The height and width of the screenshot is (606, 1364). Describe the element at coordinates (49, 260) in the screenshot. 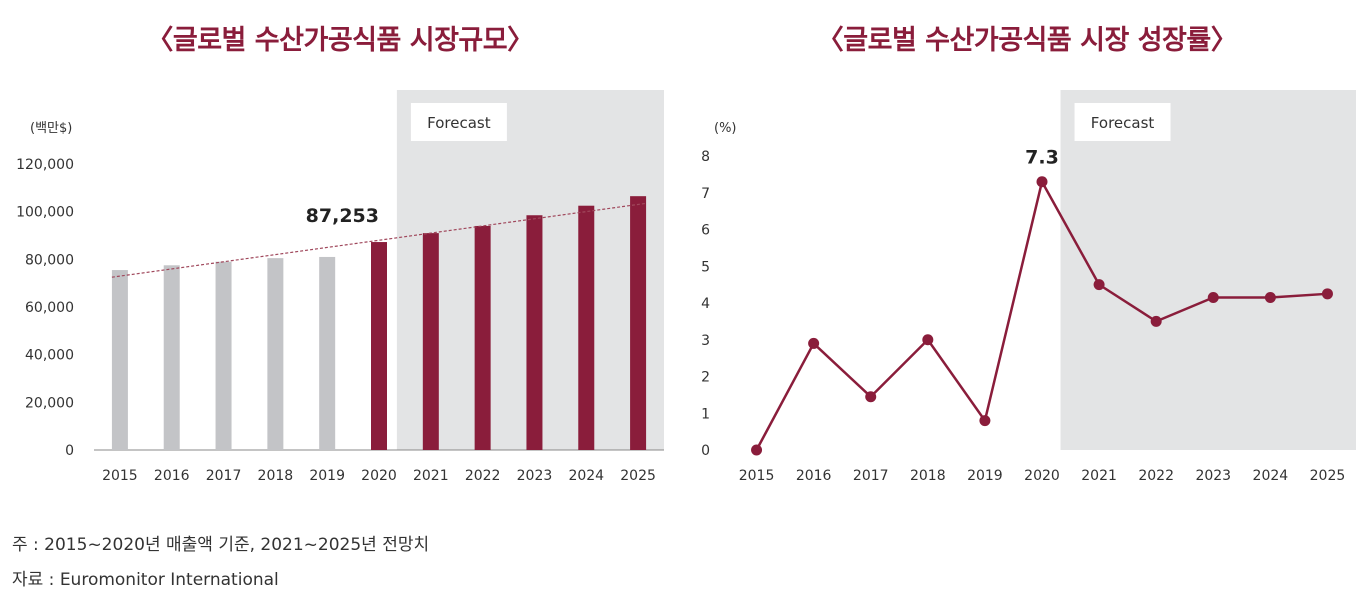

I see `y-tick-label: 80,000` at that location.